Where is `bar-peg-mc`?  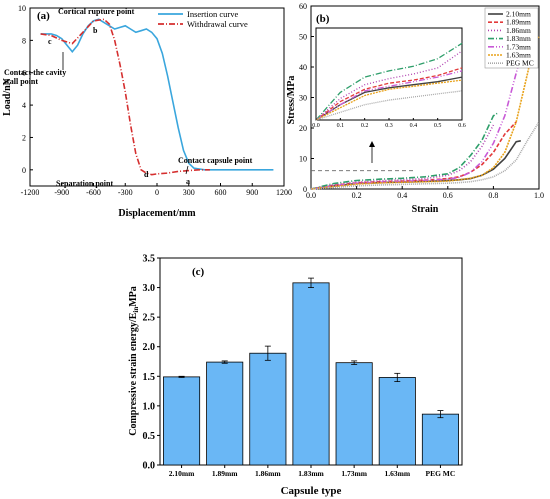
bar-peg-mc is located at coordinates (440, 439).